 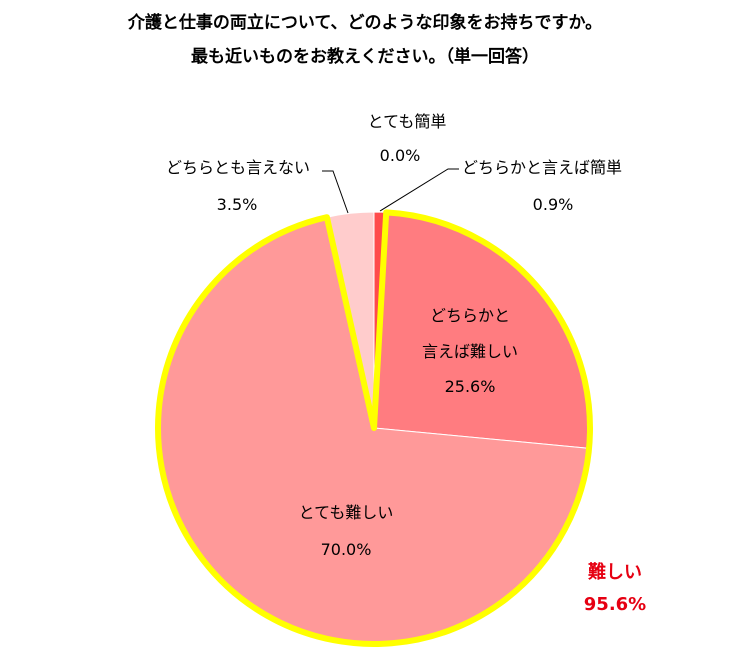 What do you see at coordinates (335, 192) in the screenshot?
I see `leader-line-neither` at bounding box center [335, 192].